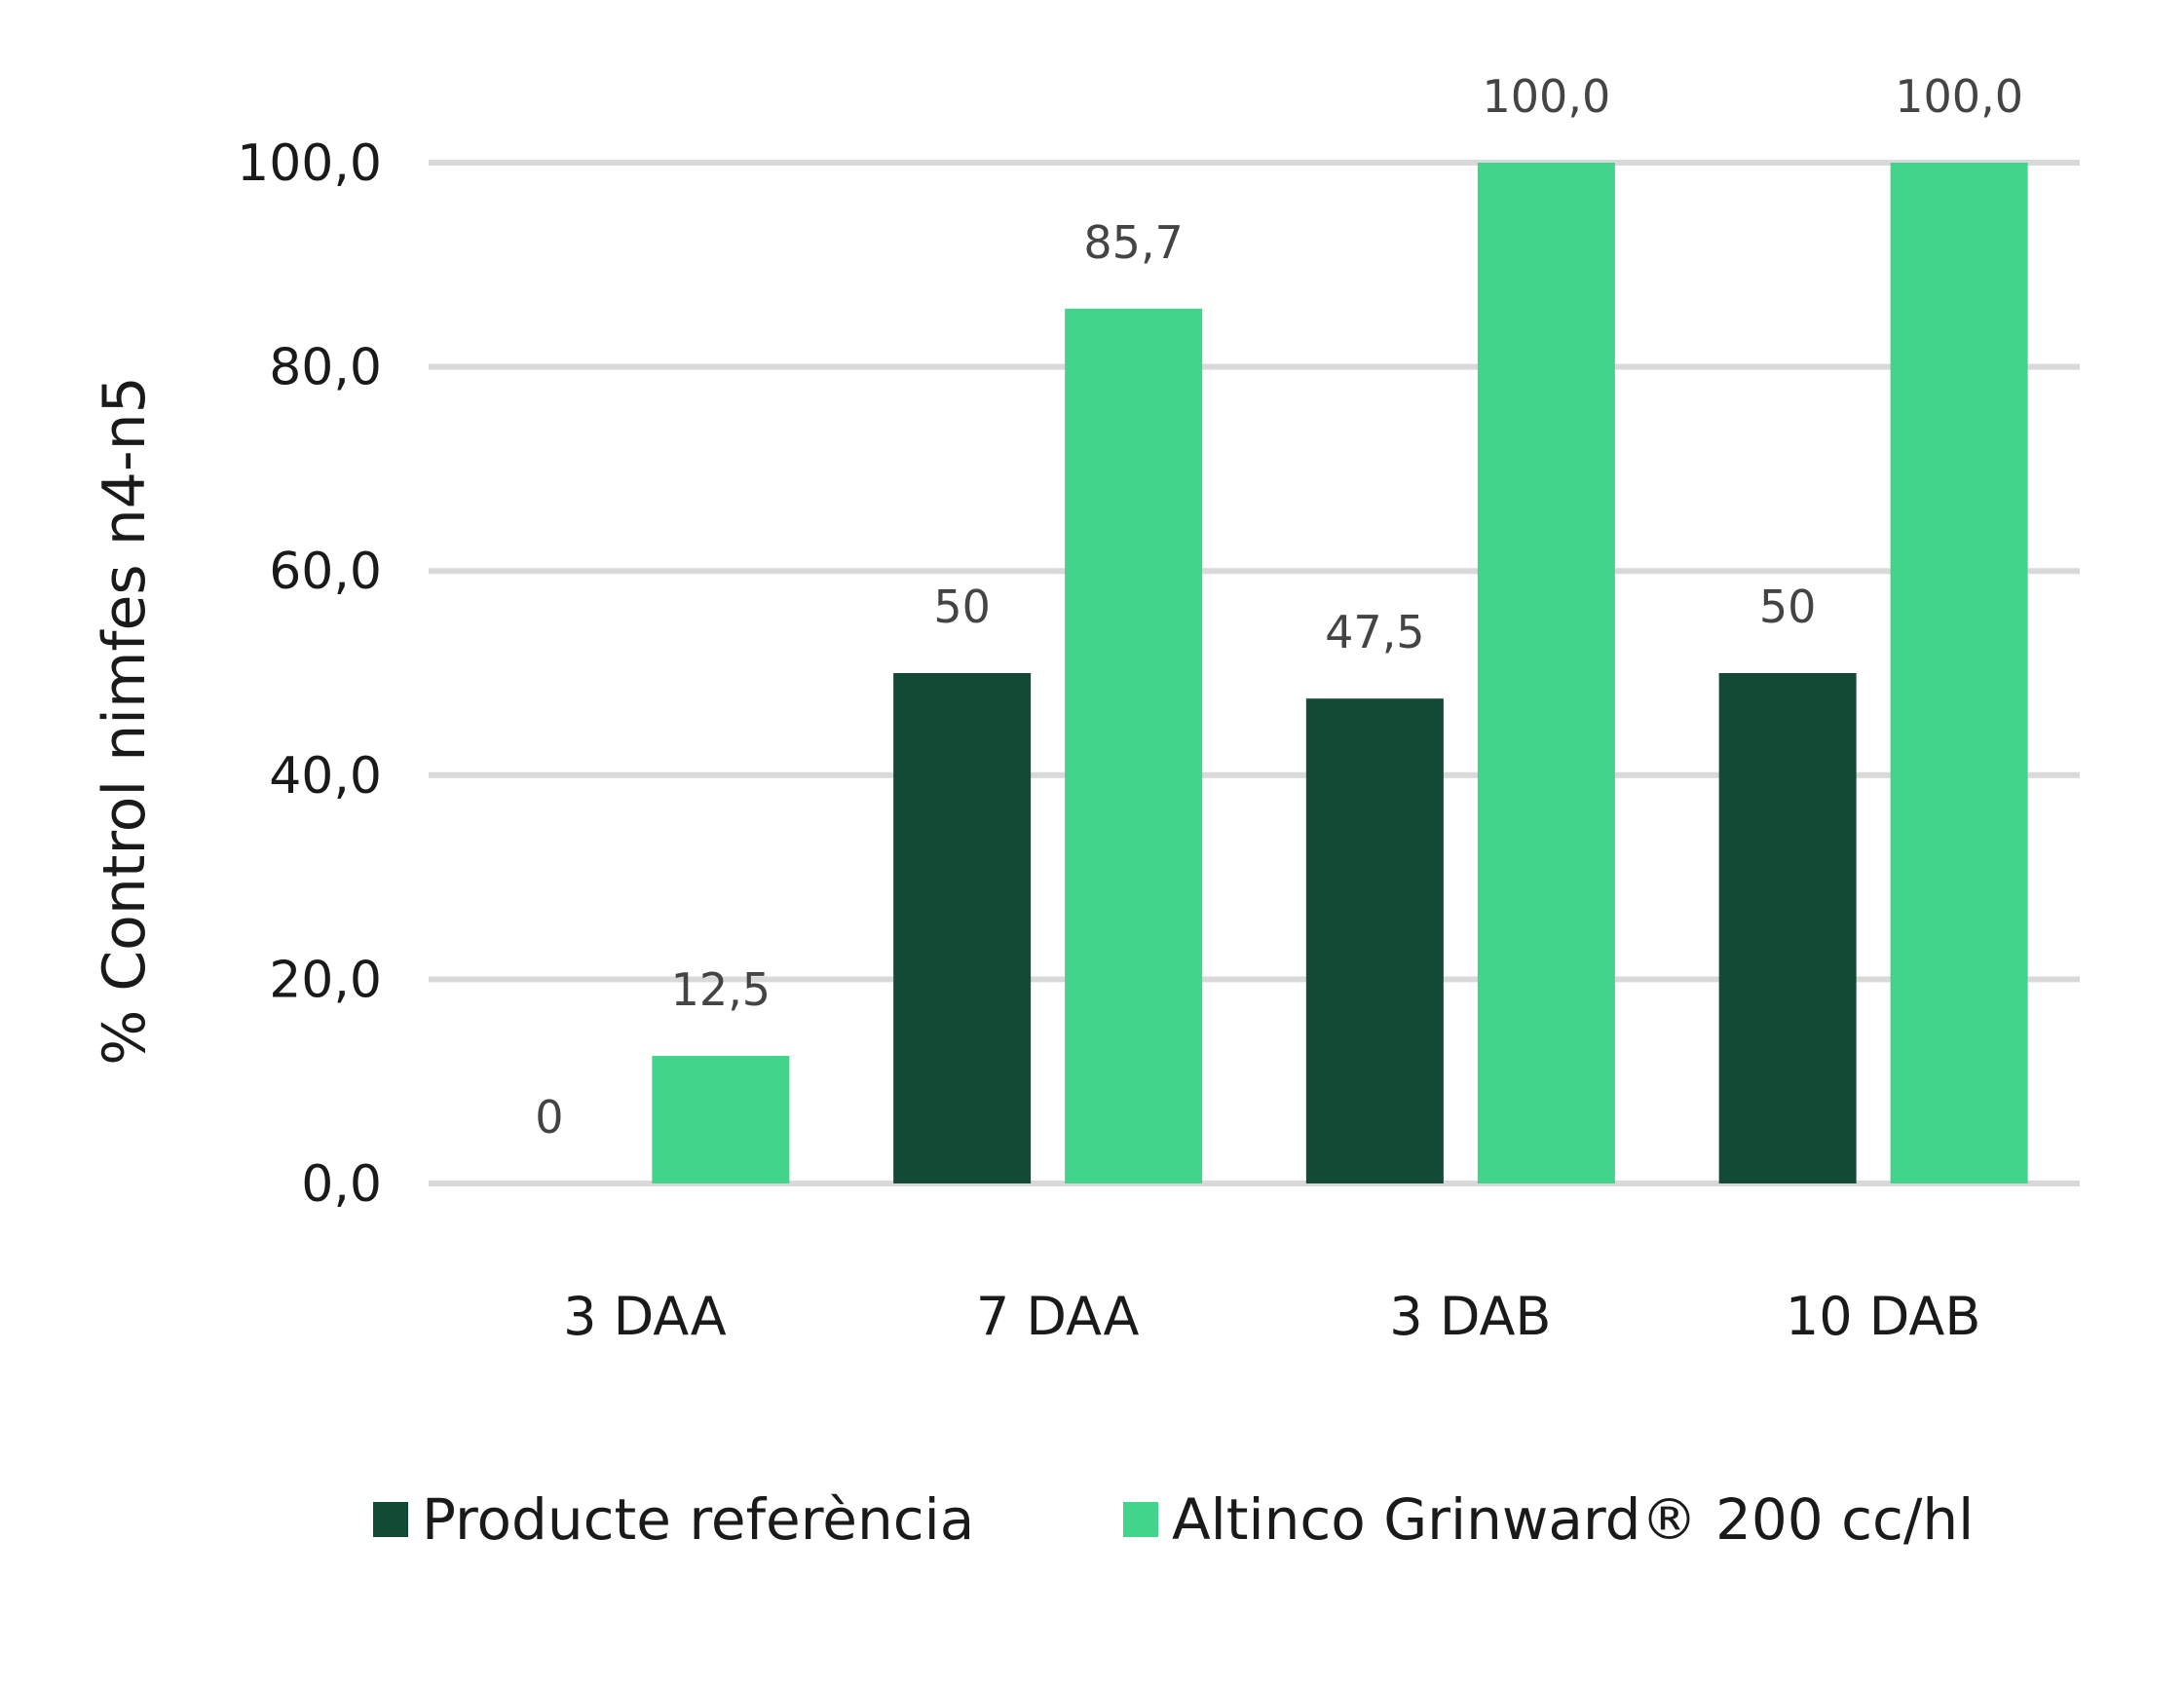 The width and height of the screenshot is (2184, 1689). I want to click on x-category-label: 3 DAB, so click(1470, 1316).